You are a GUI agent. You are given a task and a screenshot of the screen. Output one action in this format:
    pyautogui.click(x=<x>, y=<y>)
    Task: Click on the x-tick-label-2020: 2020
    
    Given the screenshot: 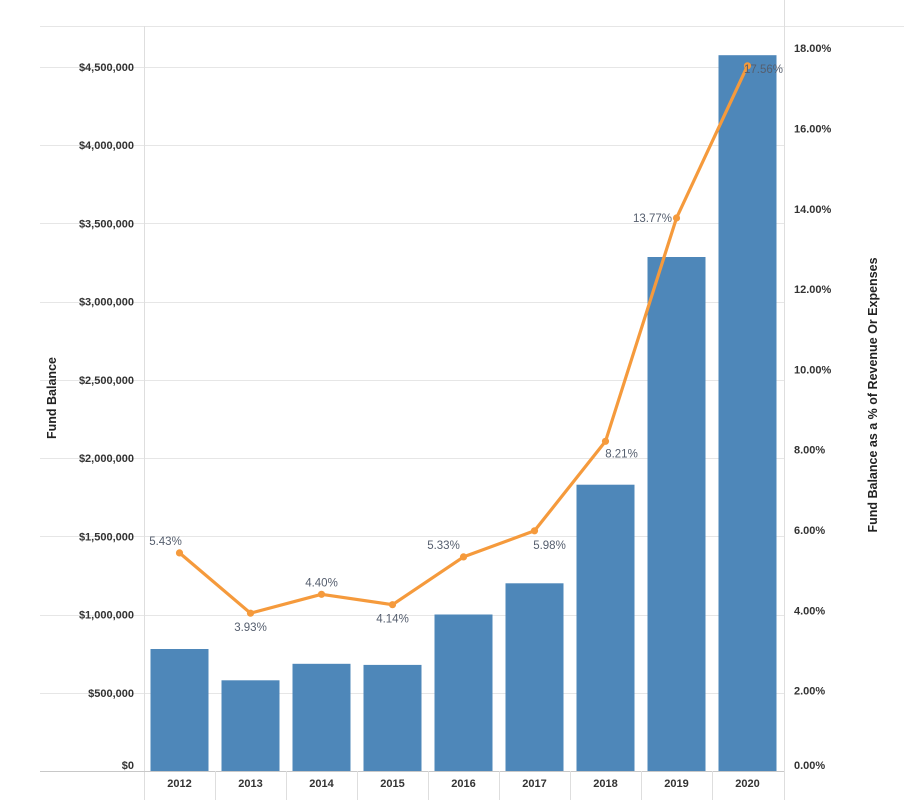 What is the action you would take?
    pyautogui.click(x=747, y=784)
    